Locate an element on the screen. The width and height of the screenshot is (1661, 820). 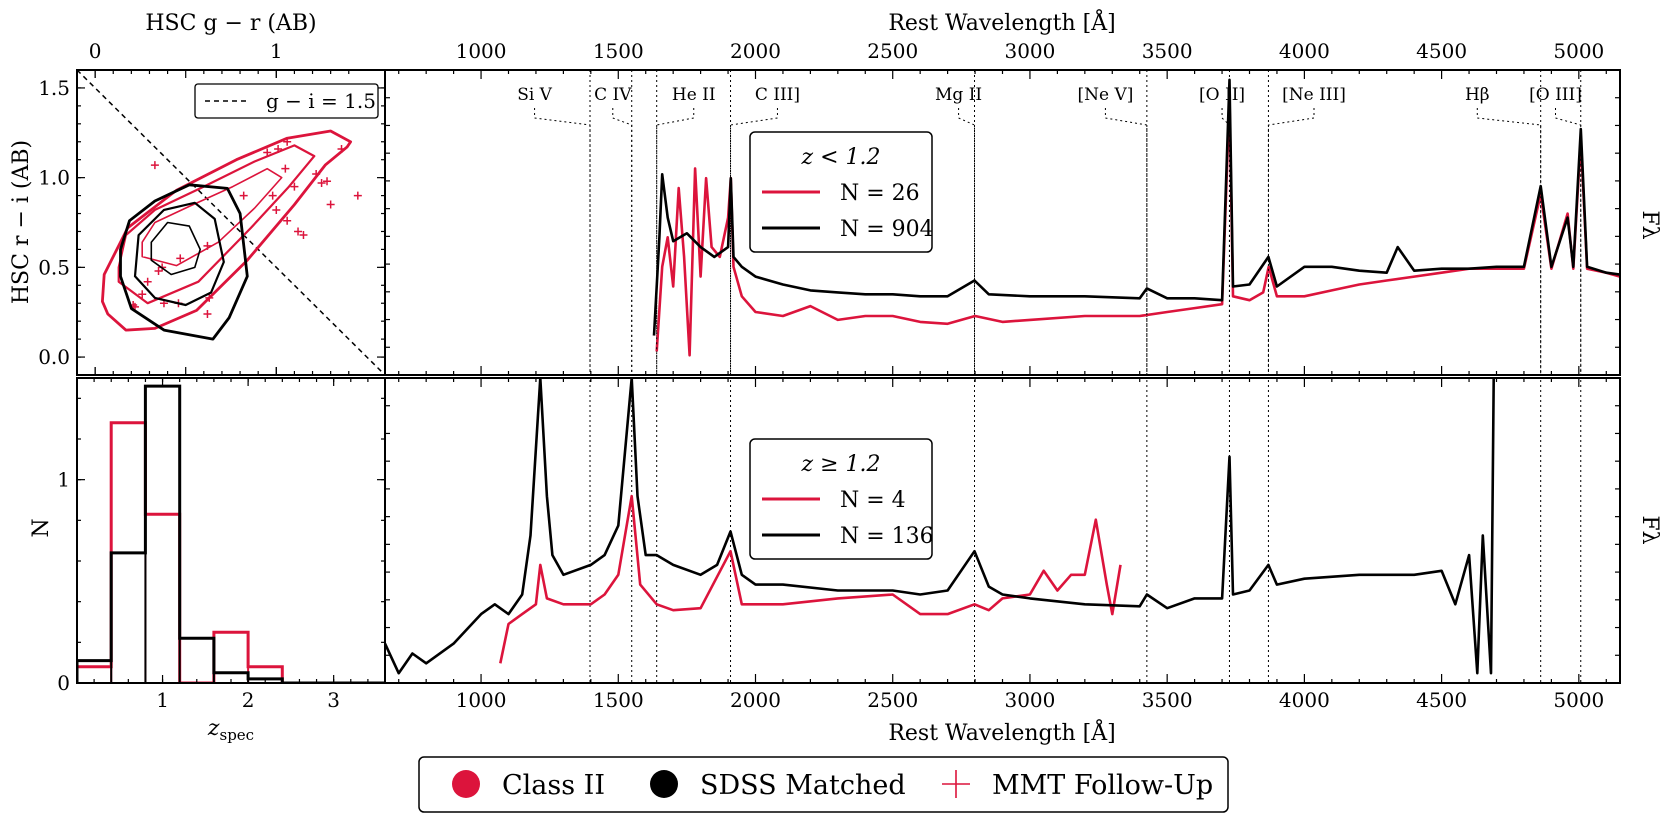
legend-low-z: z < 1.2 N = 26 N = 904 is located at coordinates (841, 192).